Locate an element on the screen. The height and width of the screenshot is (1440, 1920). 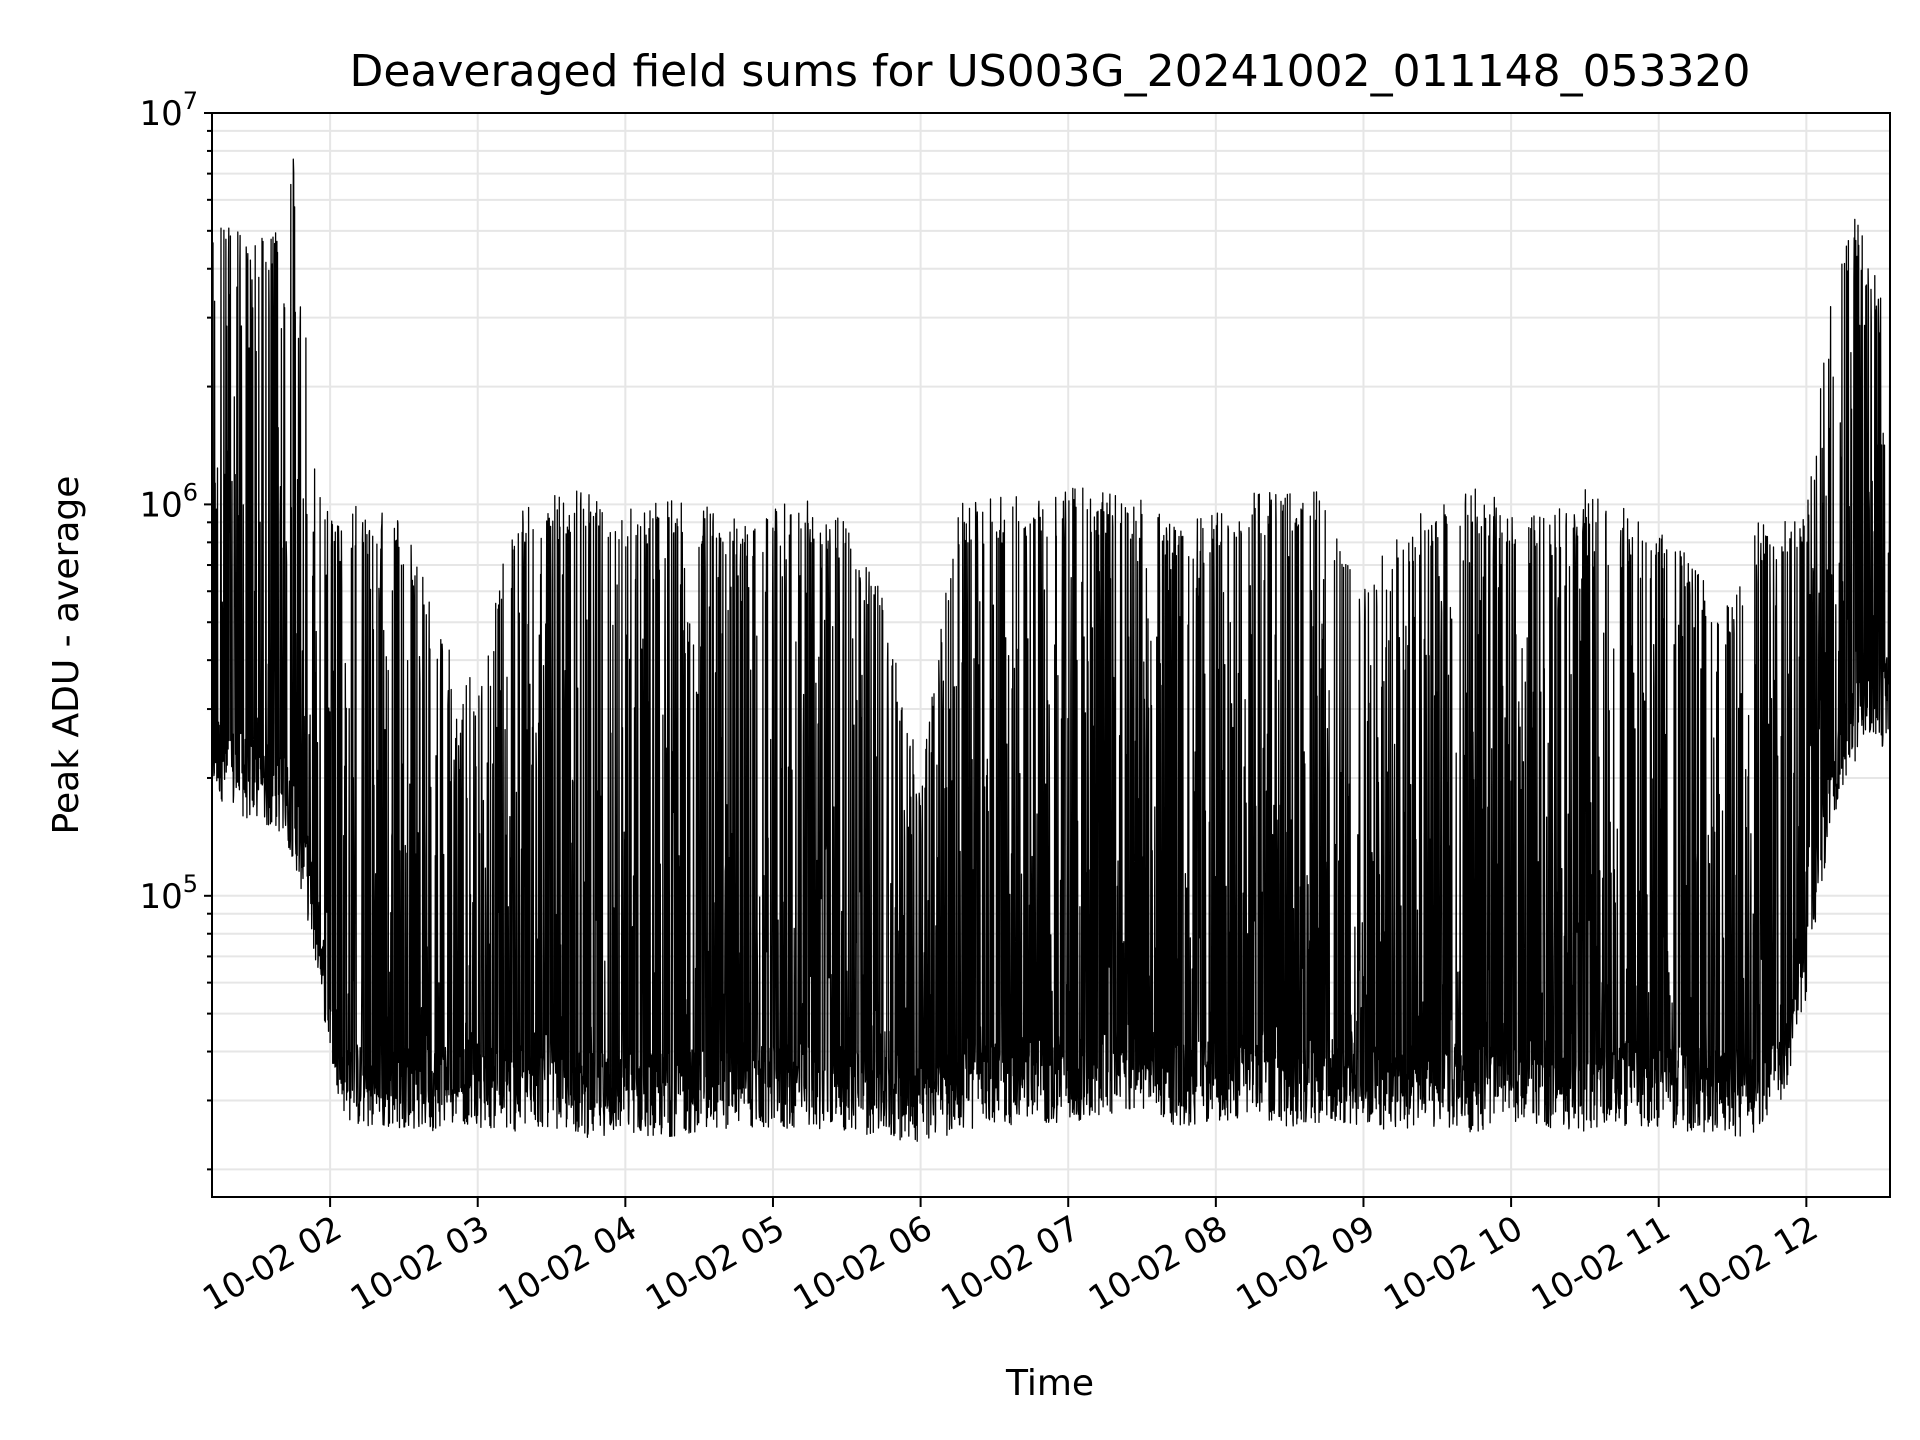
y-tick-label: 10⁶ is located at coordinates (168, 501).